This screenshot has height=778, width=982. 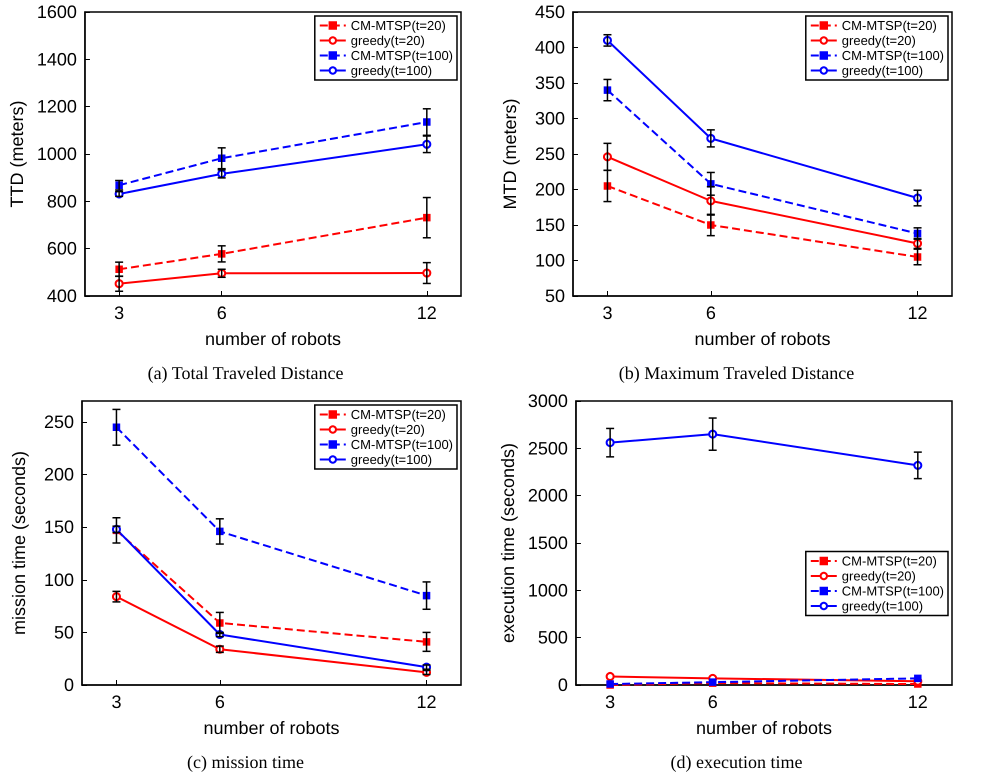 I want to click on y-axis-title: execution time (seconds), so click(x=508, y=543).